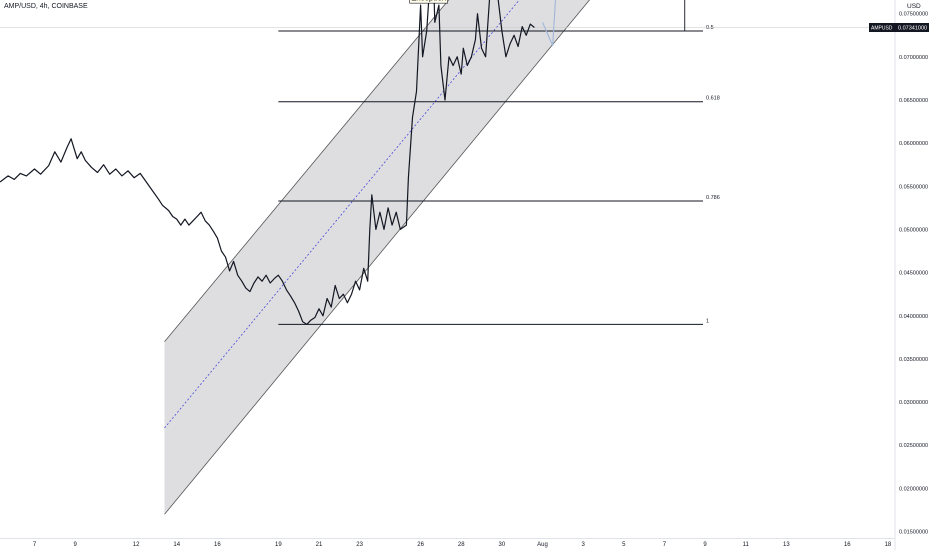 This screenshot has width=932, height=550. What do you see at coordinates (665, 545) in the screenshot?
I see `x-tick-label-14: 7` at bounding box center [665, 545].